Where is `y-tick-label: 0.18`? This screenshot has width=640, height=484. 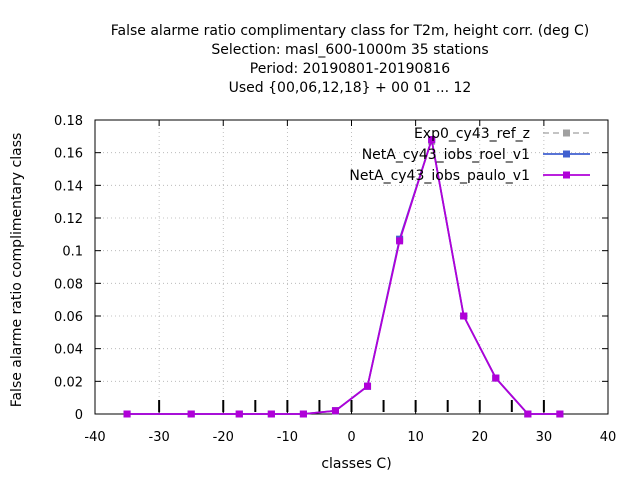
y-tick-label: 0.18 is located at coordinates (68, 121).